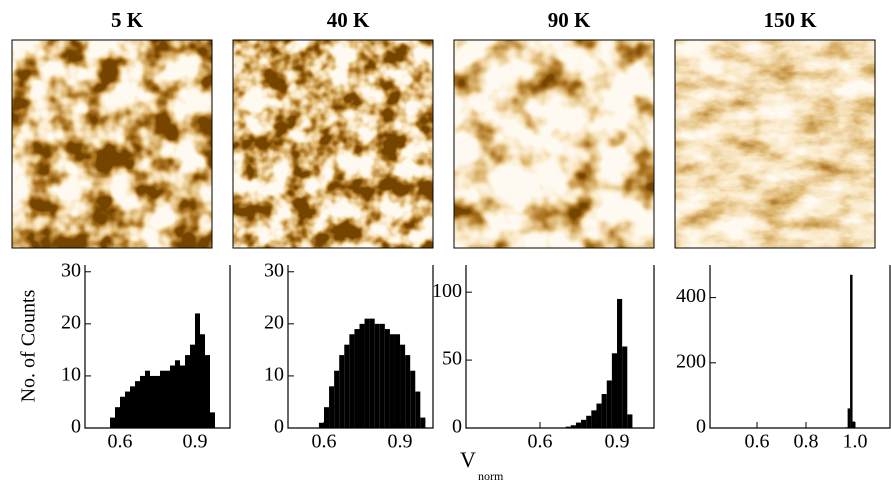 This screenshot has width=891, height=484. Describe the element at coordinates (569, 20) in the screenshot. I see `panel-title: 90 K` at that location.